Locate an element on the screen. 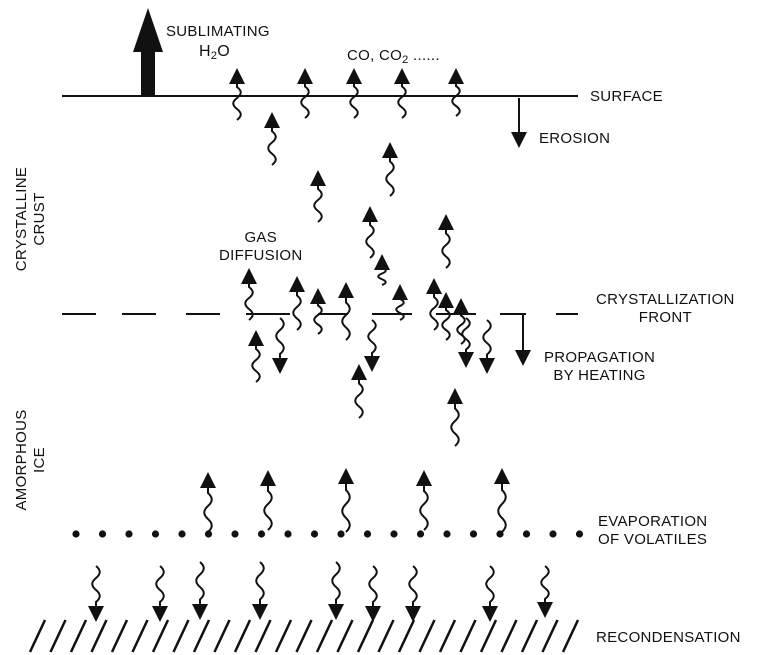  evap-line1: EVAPORATION is located at coordinates (653, 521).